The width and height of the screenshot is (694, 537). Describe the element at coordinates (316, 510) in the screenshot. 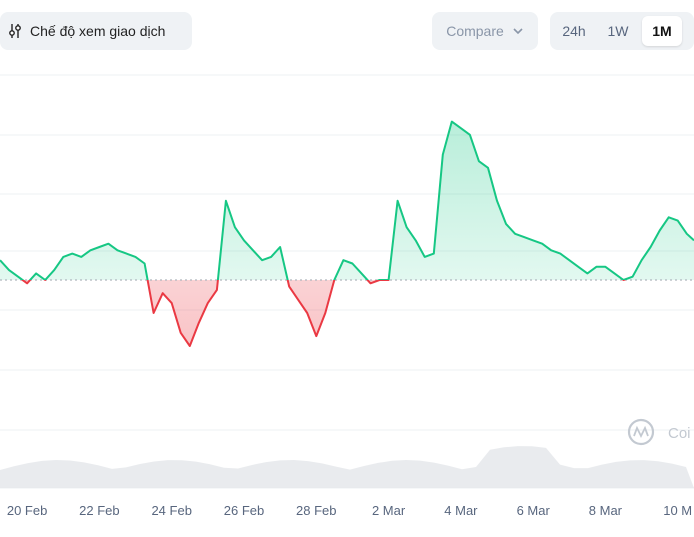

I see `x-tick-label: 28 Feb` at that location.